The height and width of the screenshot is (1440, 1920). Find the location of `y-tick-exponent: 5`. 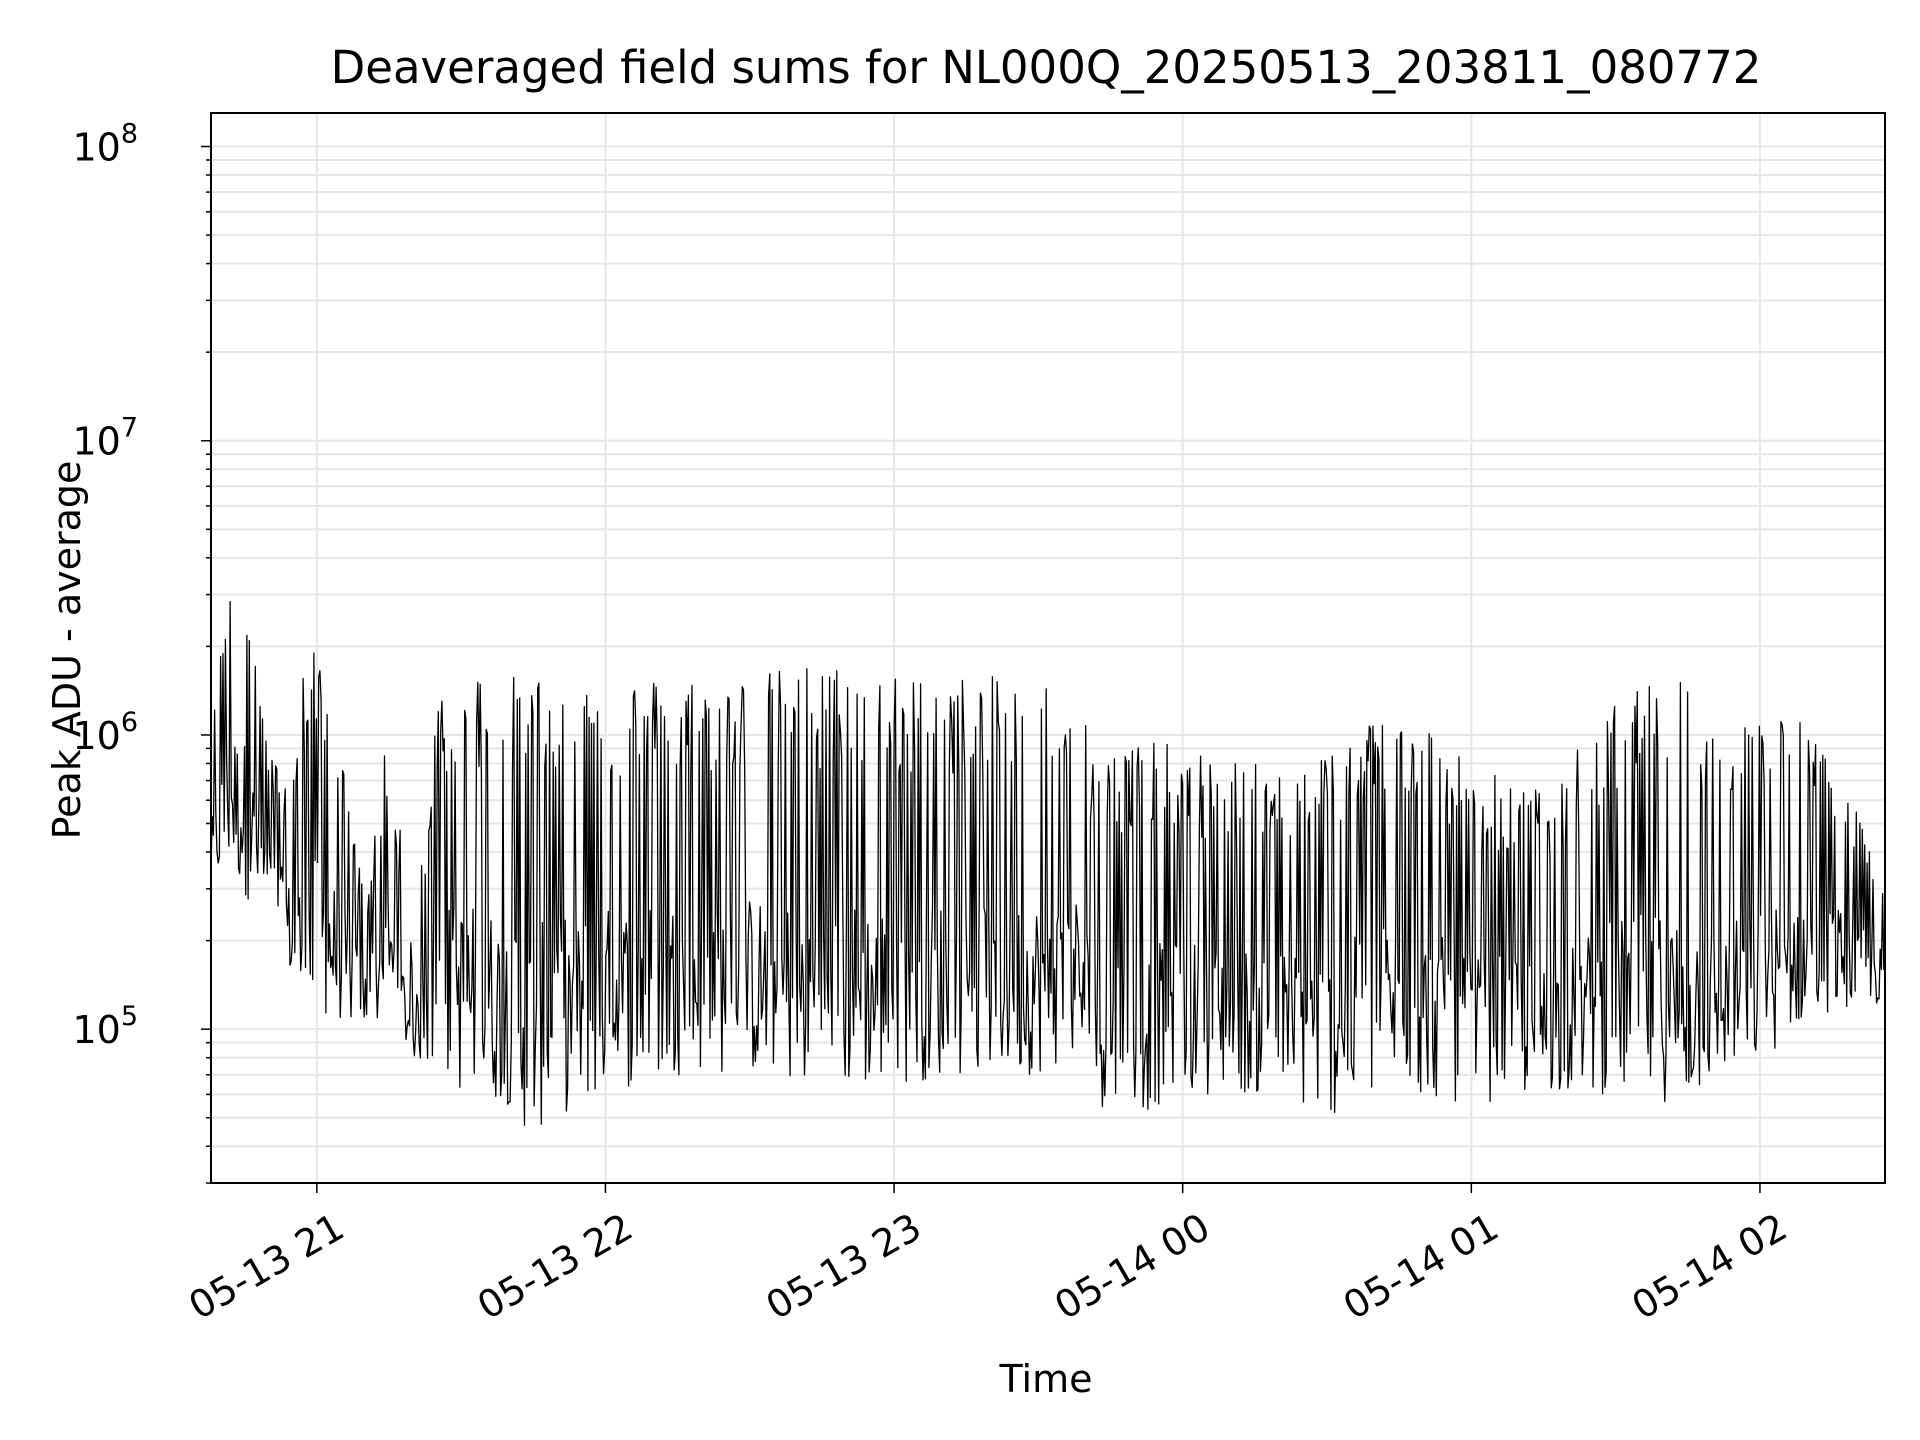

y-tick-exponent: 5 is located at coordinates (129, 1016).